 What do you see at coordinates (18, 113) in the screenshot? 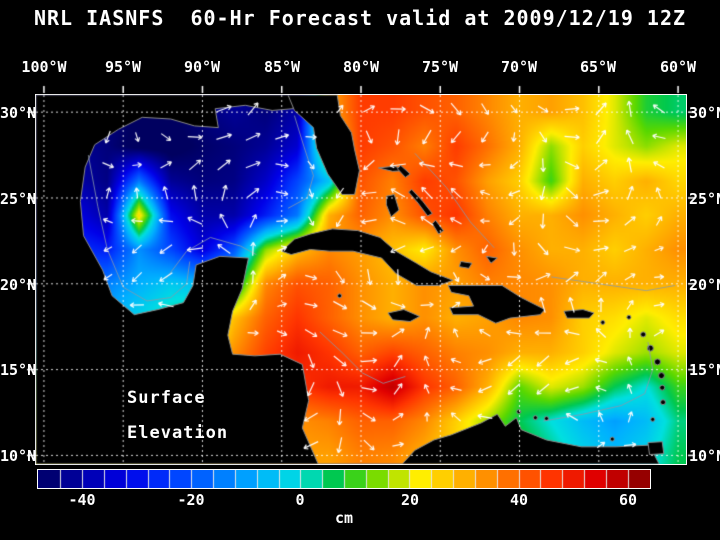
I see `lat-label-left: 30°N` at bounding box center [18, 113].